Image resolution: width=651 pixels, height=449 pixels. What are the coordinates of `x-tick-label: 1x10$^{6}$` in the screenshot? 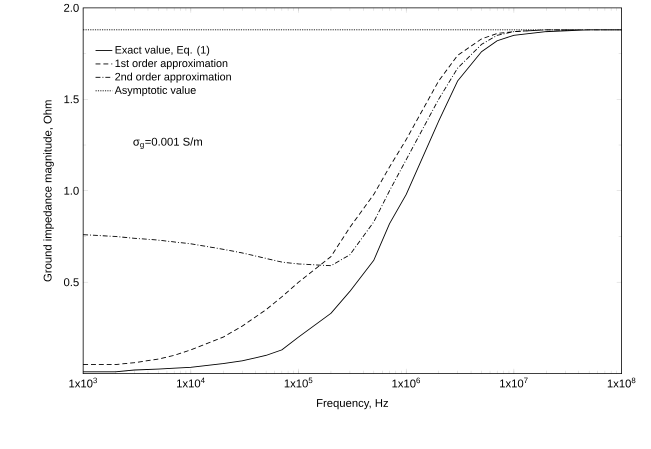 It's located at (406, 383).